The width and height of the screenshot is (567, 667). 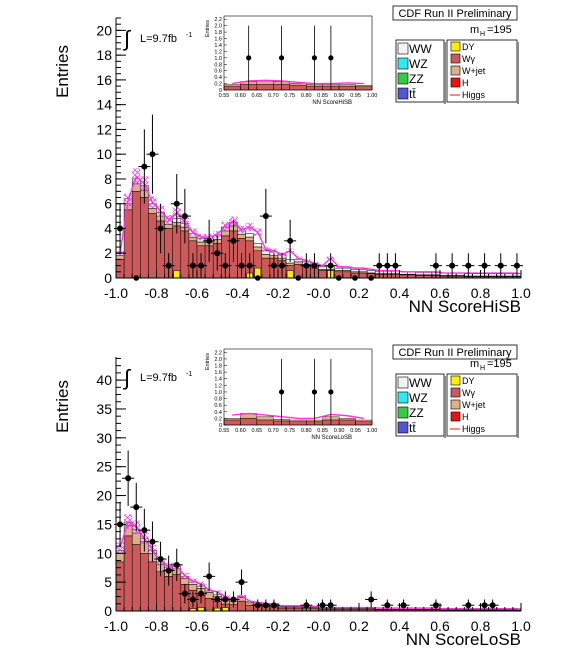 What do you see at coordinates (400, 293) in the screenshot?
I see `x-tick-label: 0.4` at bounding box center [400, 293].